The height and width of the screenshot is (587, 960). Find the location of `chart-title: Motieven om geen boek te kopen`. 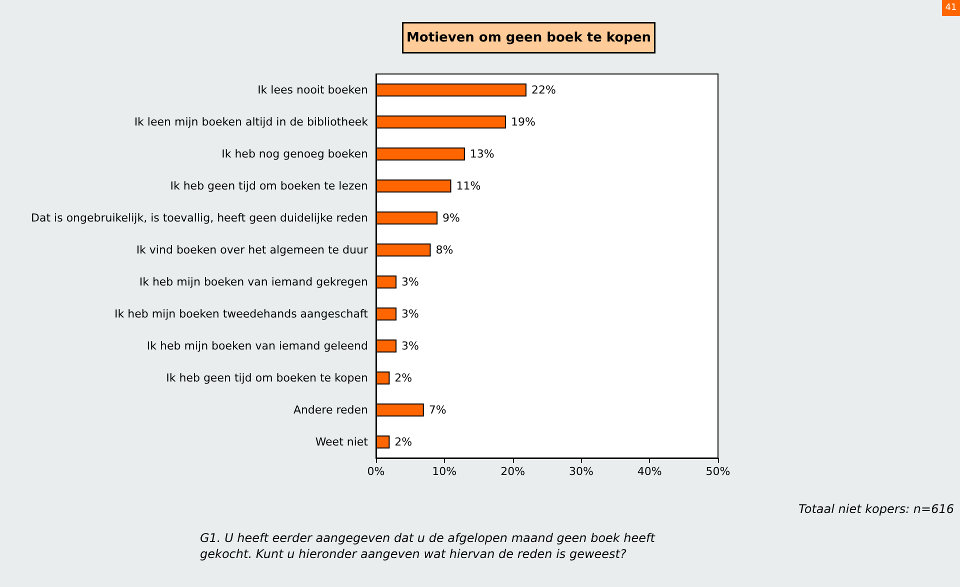

chart-title: Motieven om geen boek te kopen is located at coordinates (529, 38).